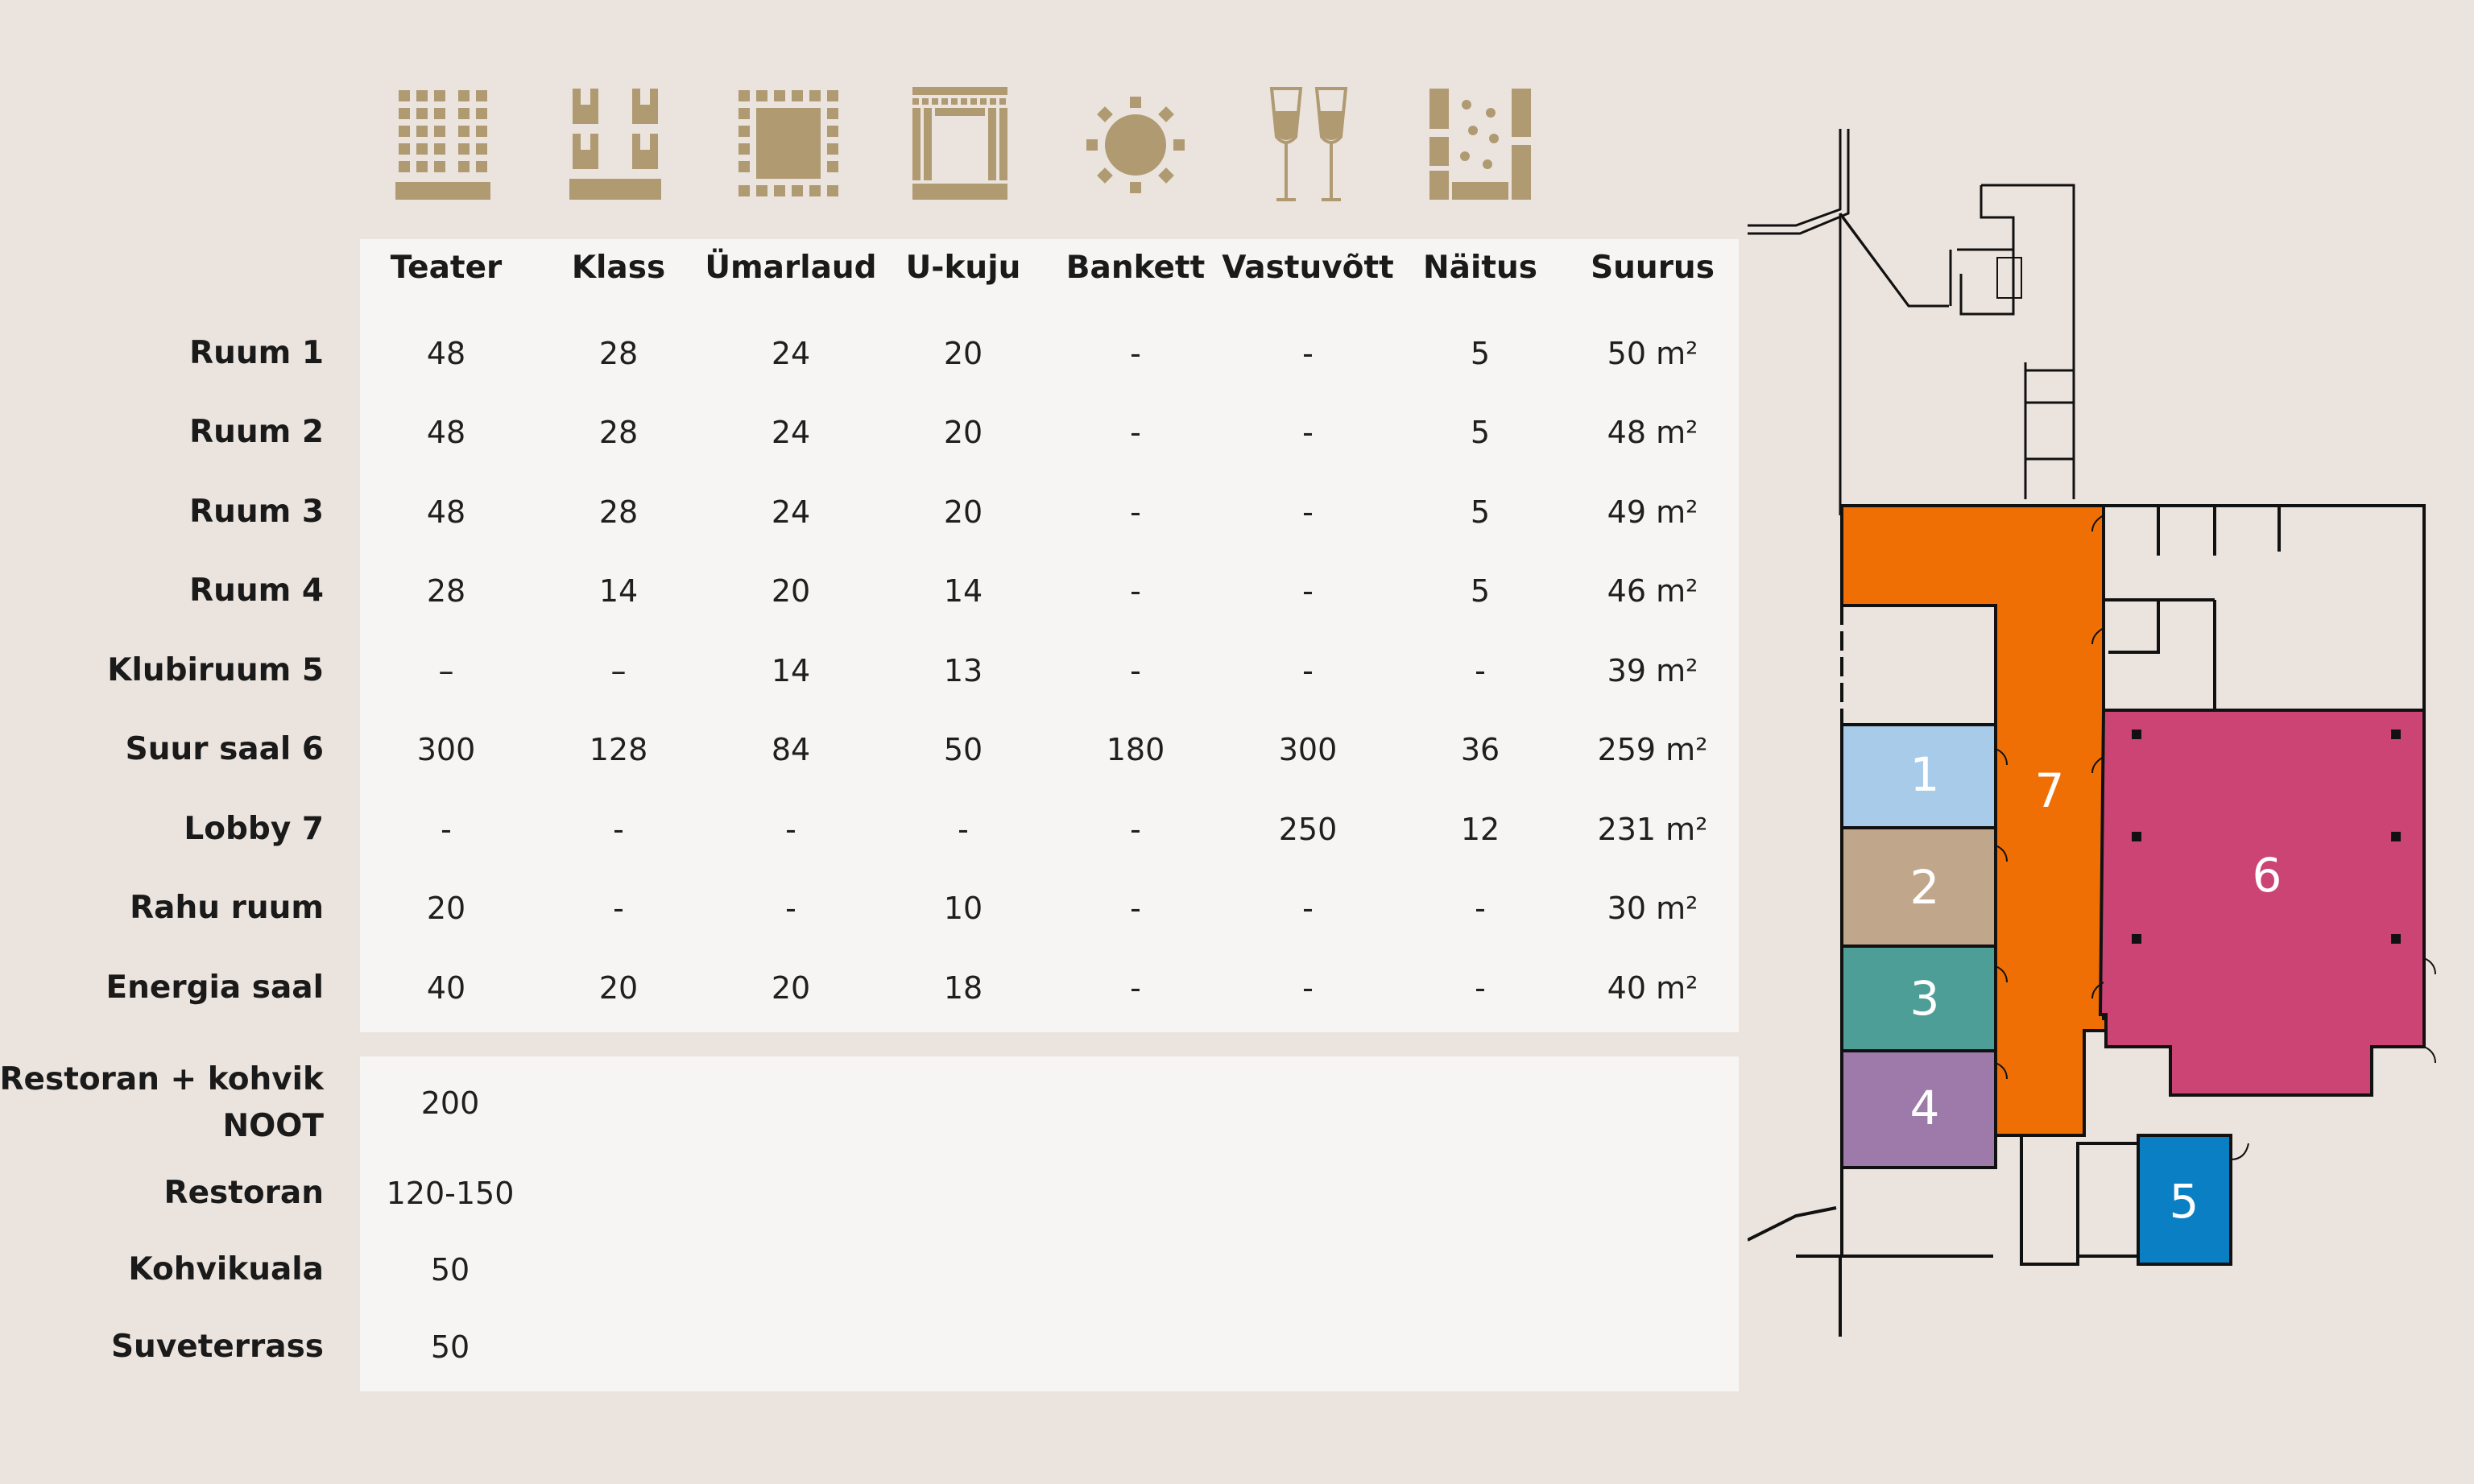  I want to click on classroom-seating-icon, so click(619, 153).